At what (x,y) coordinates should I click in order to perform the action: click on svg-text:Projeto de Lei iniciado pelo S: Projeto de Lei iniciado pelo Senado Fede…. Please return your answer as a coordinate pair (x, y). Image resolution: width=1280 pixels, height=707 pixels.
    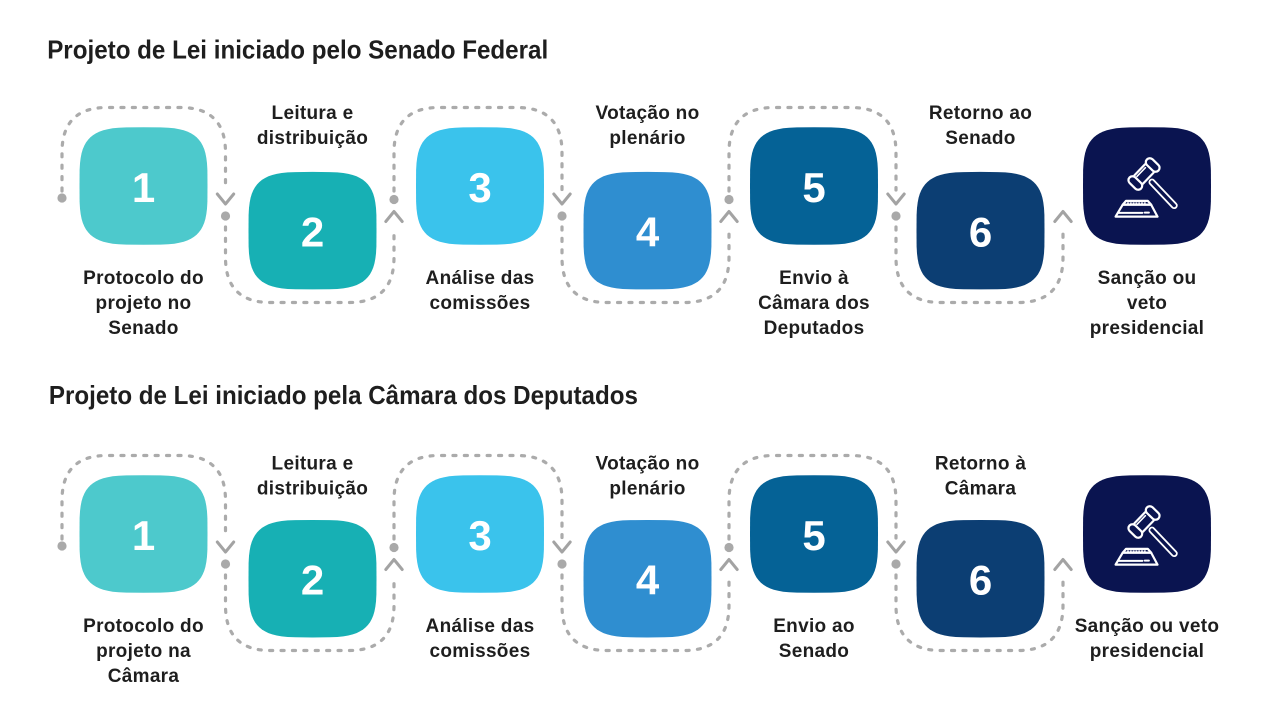
    Looking at the image, I should click on (297, 50).